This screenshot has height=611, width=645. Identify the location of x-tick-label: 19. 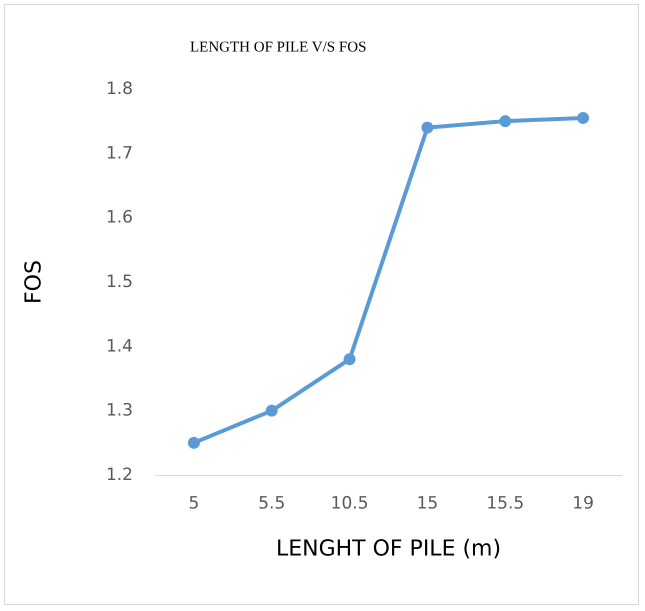
(583, 504).